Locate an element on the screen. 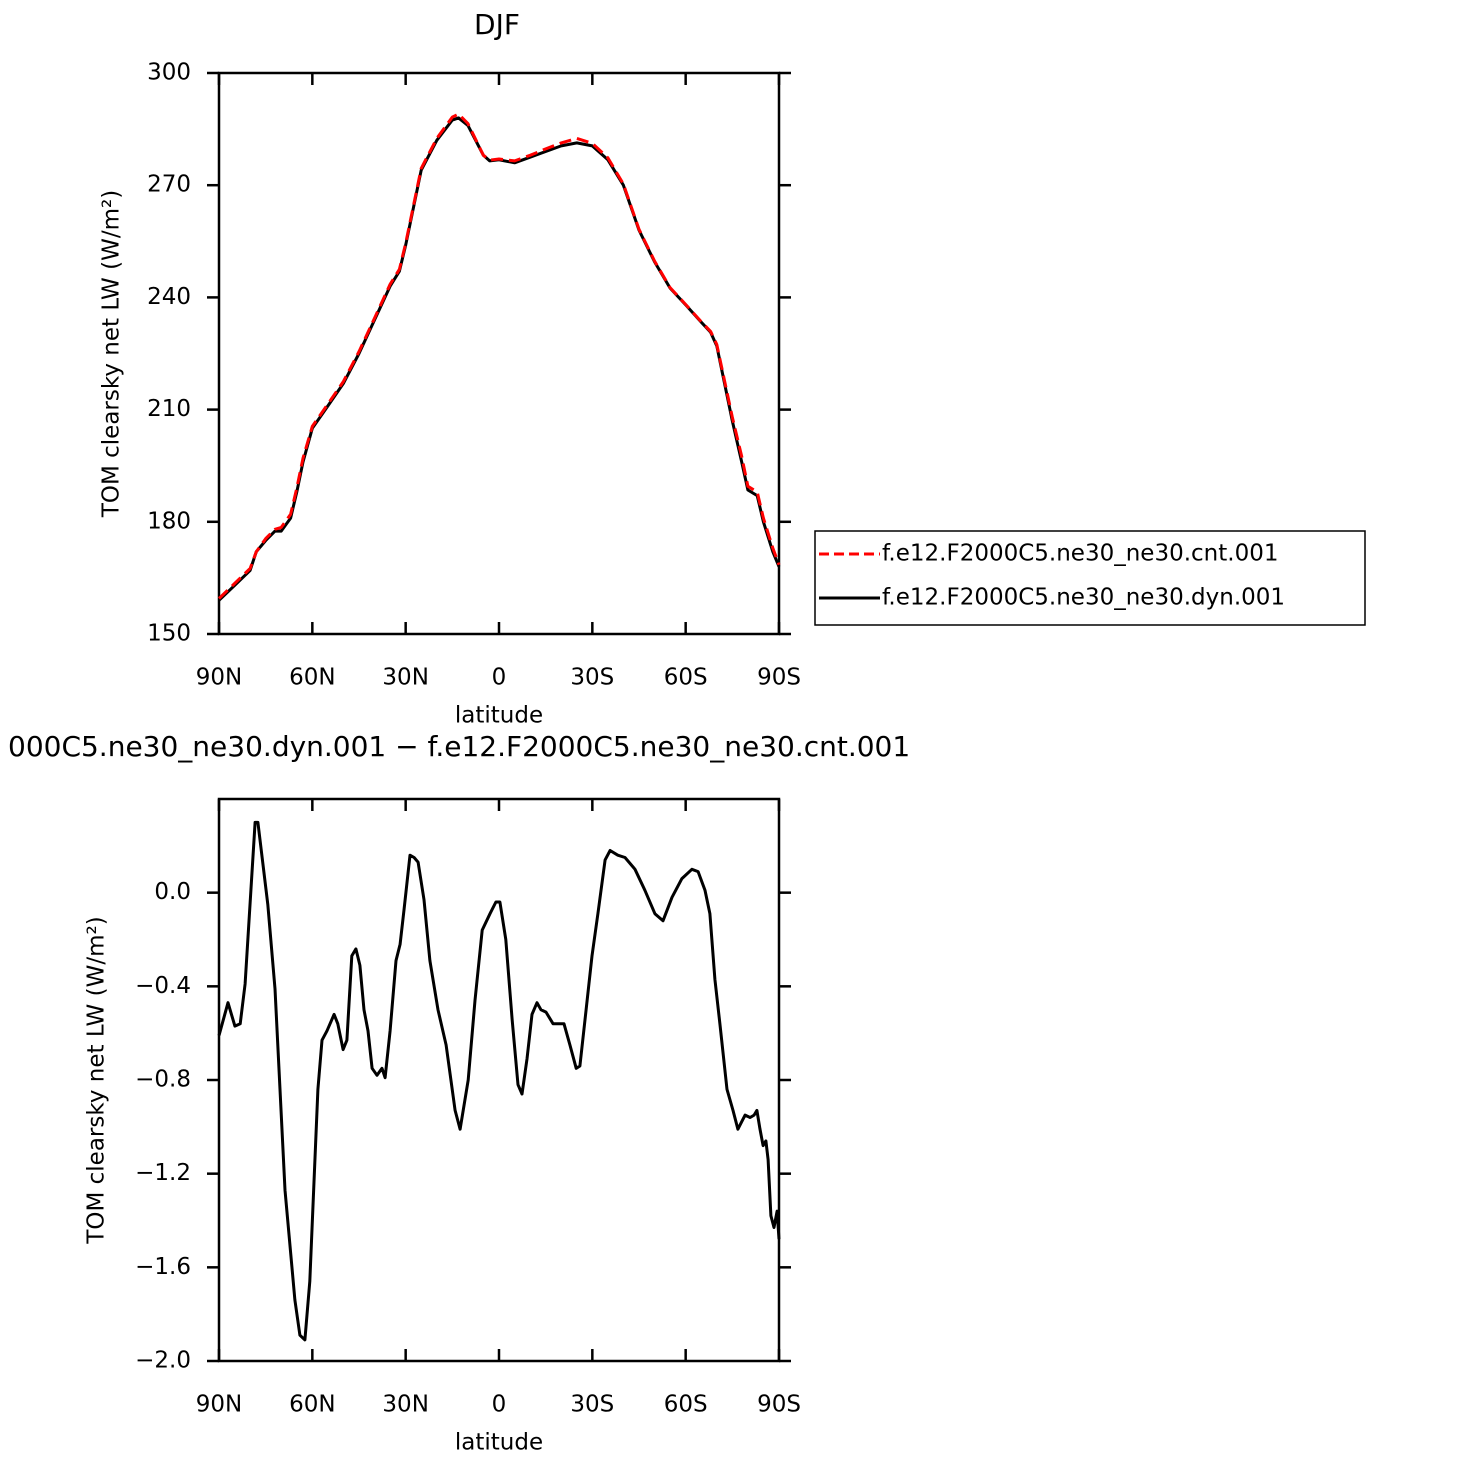 This screenshot has width=1461, height=1463. y-tick-label: 270 is located at coordinates (169, 185).